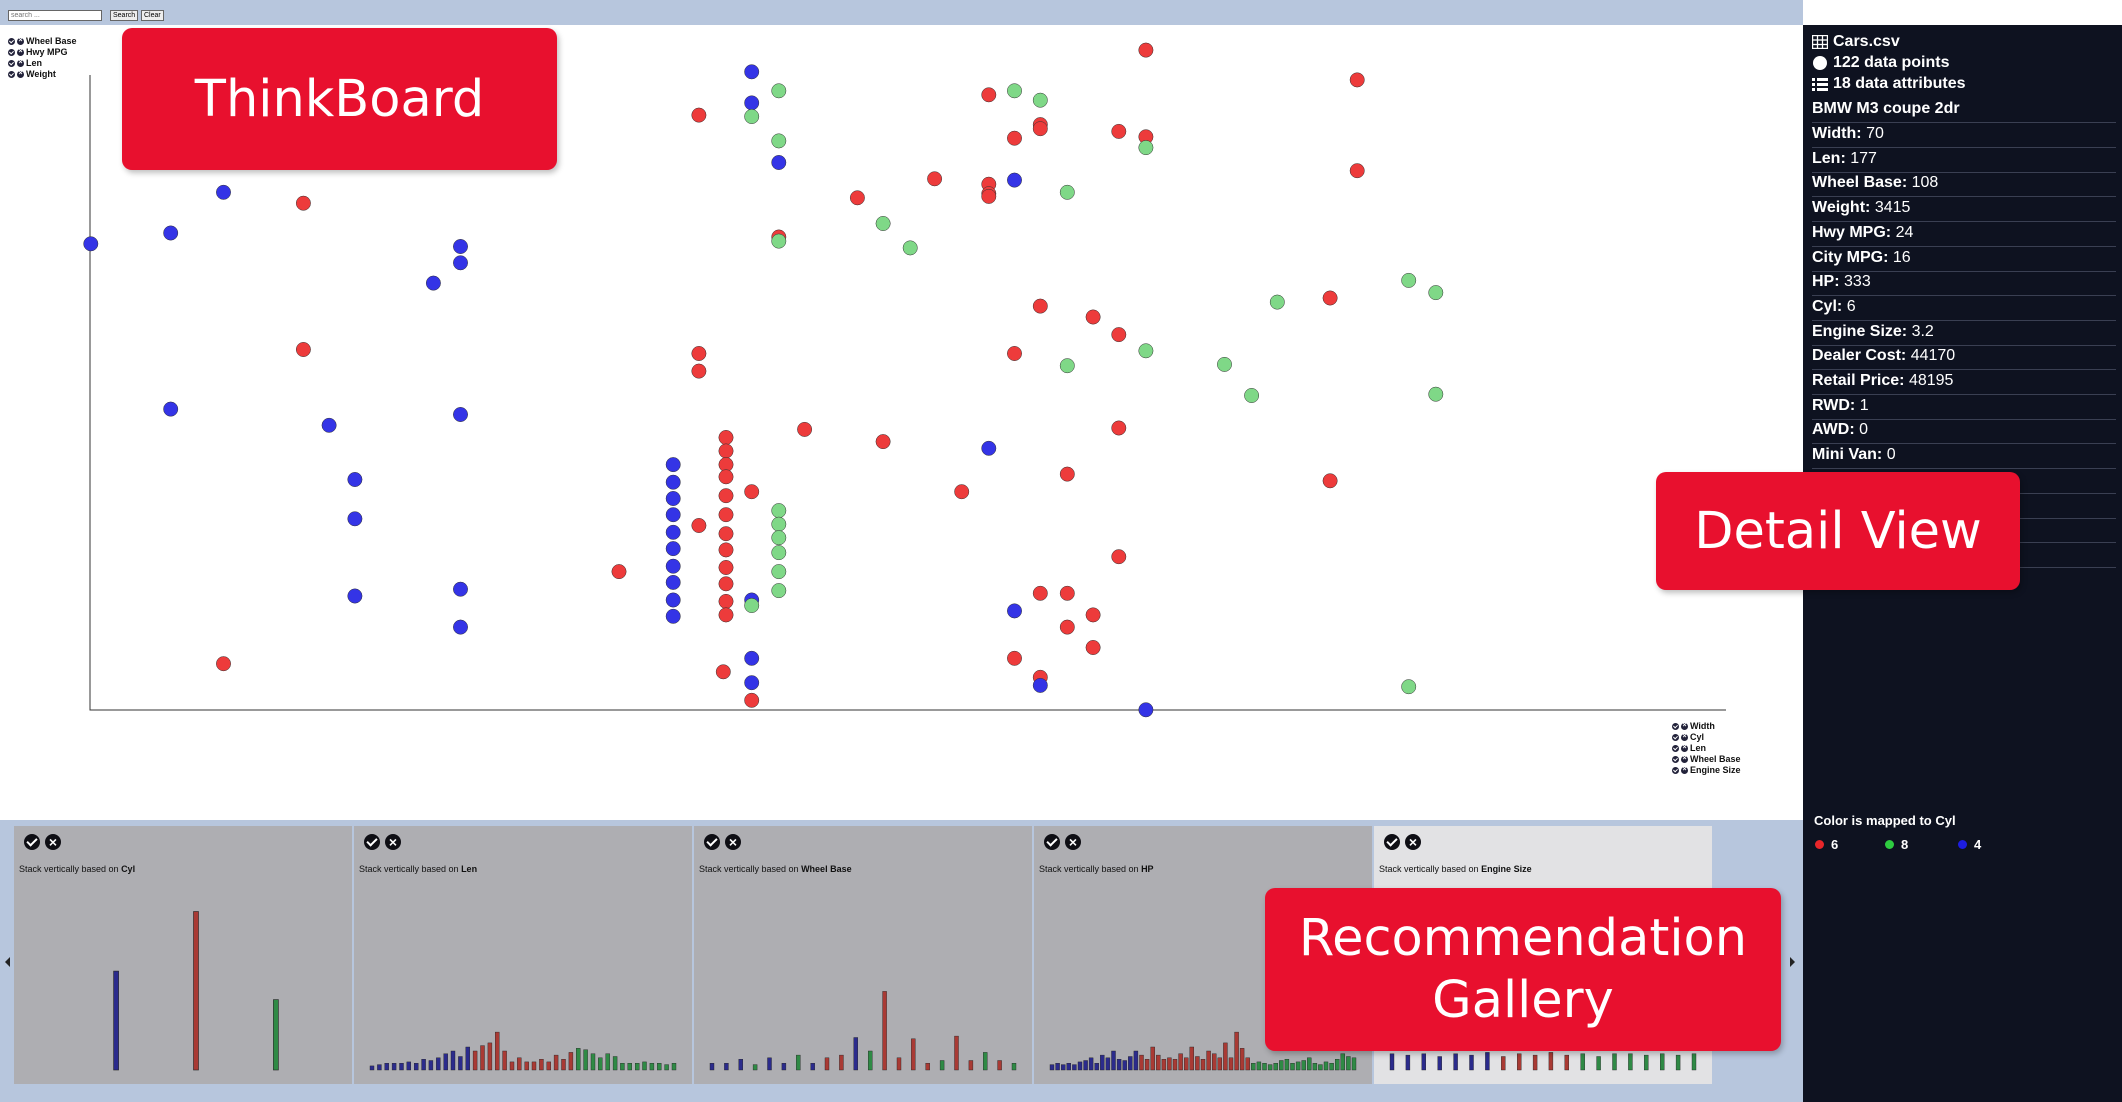 The image size is (2122, 1102). I want to click on recommendation-card: Stack vertically based on Len, so click(523, 955).